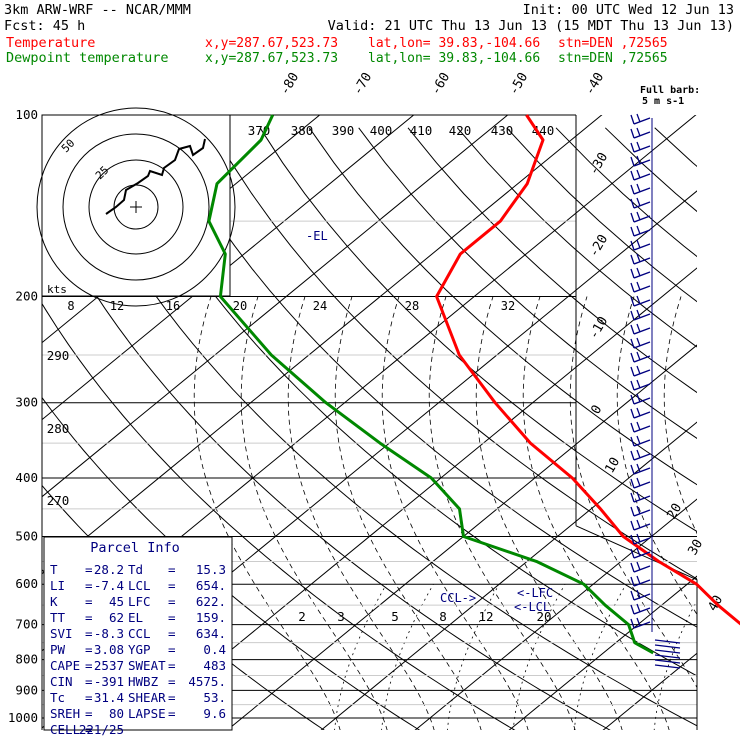 The width and height of the screenshot is (740, 740). What do you see at coordinates (26, 296) in the screenshot?
I see `pressure-label: 200` at bounding box center [26, 296].